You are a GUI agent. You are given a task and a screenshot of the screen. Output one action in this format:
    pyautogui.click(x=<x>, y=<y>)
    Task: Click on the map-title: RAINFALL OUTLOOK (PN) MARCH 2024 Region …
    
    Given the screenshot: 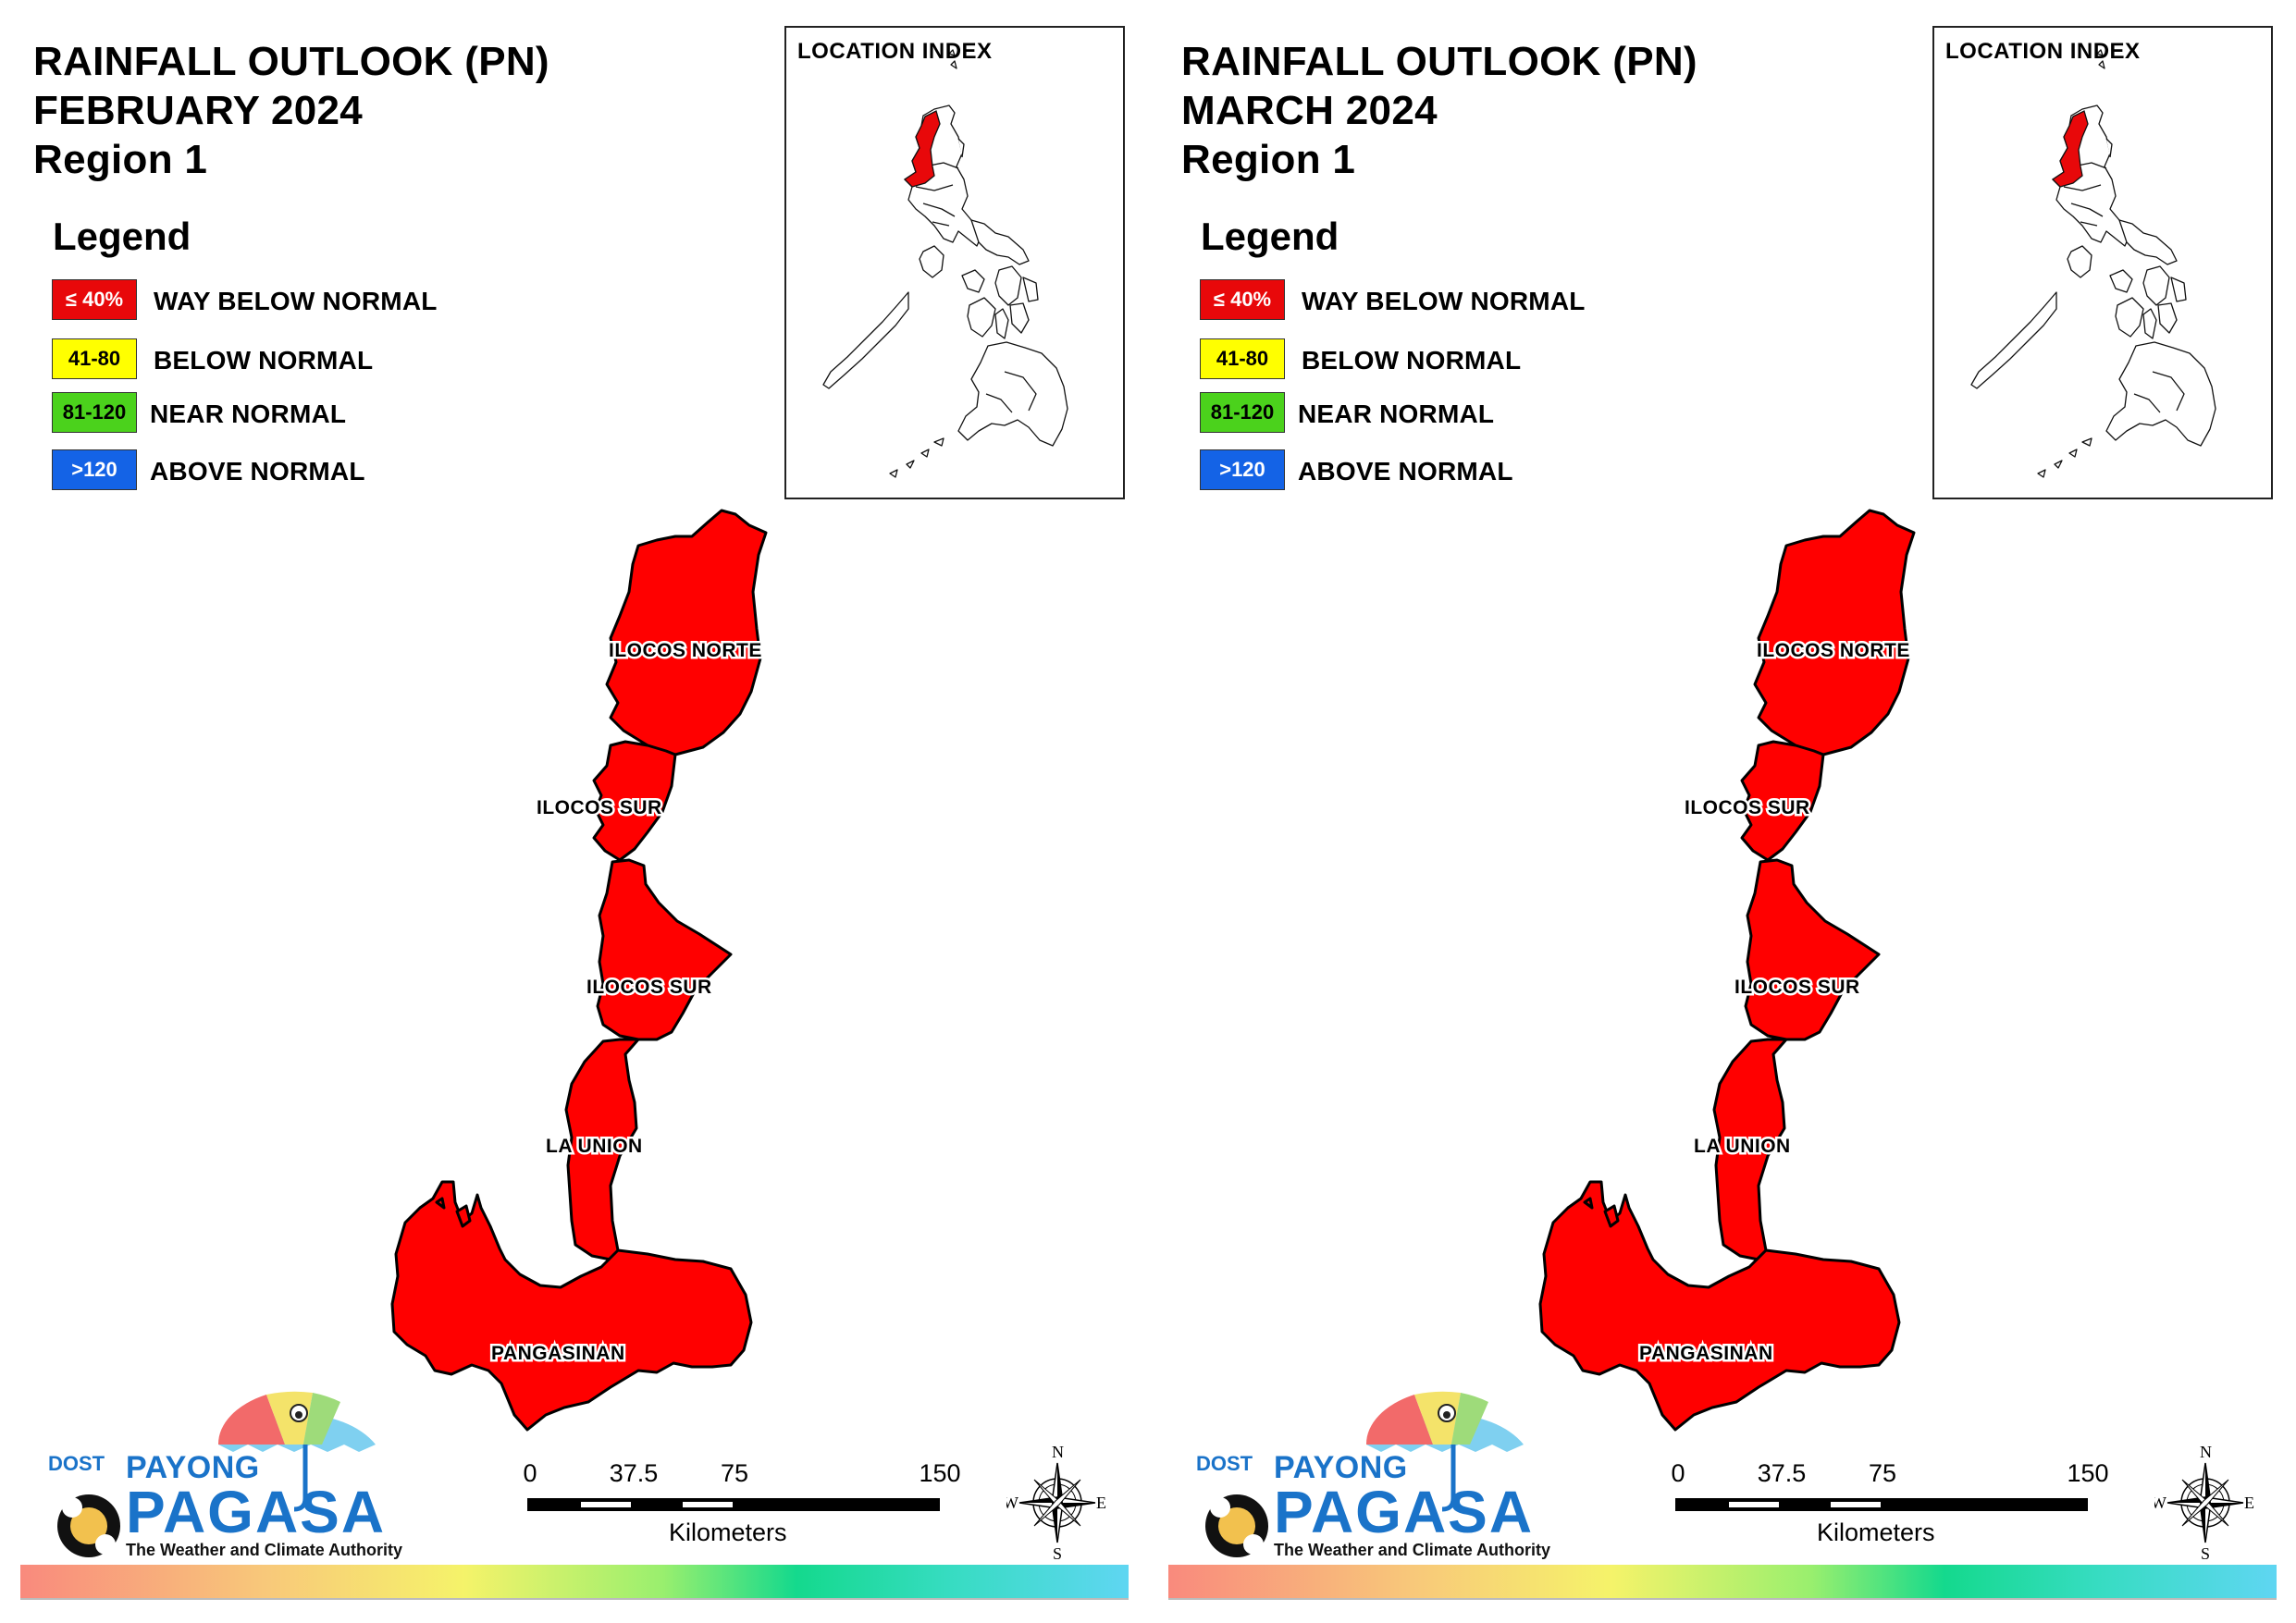 What is the action you would take?
    pyautogui.click(x=1439, y=110)
    